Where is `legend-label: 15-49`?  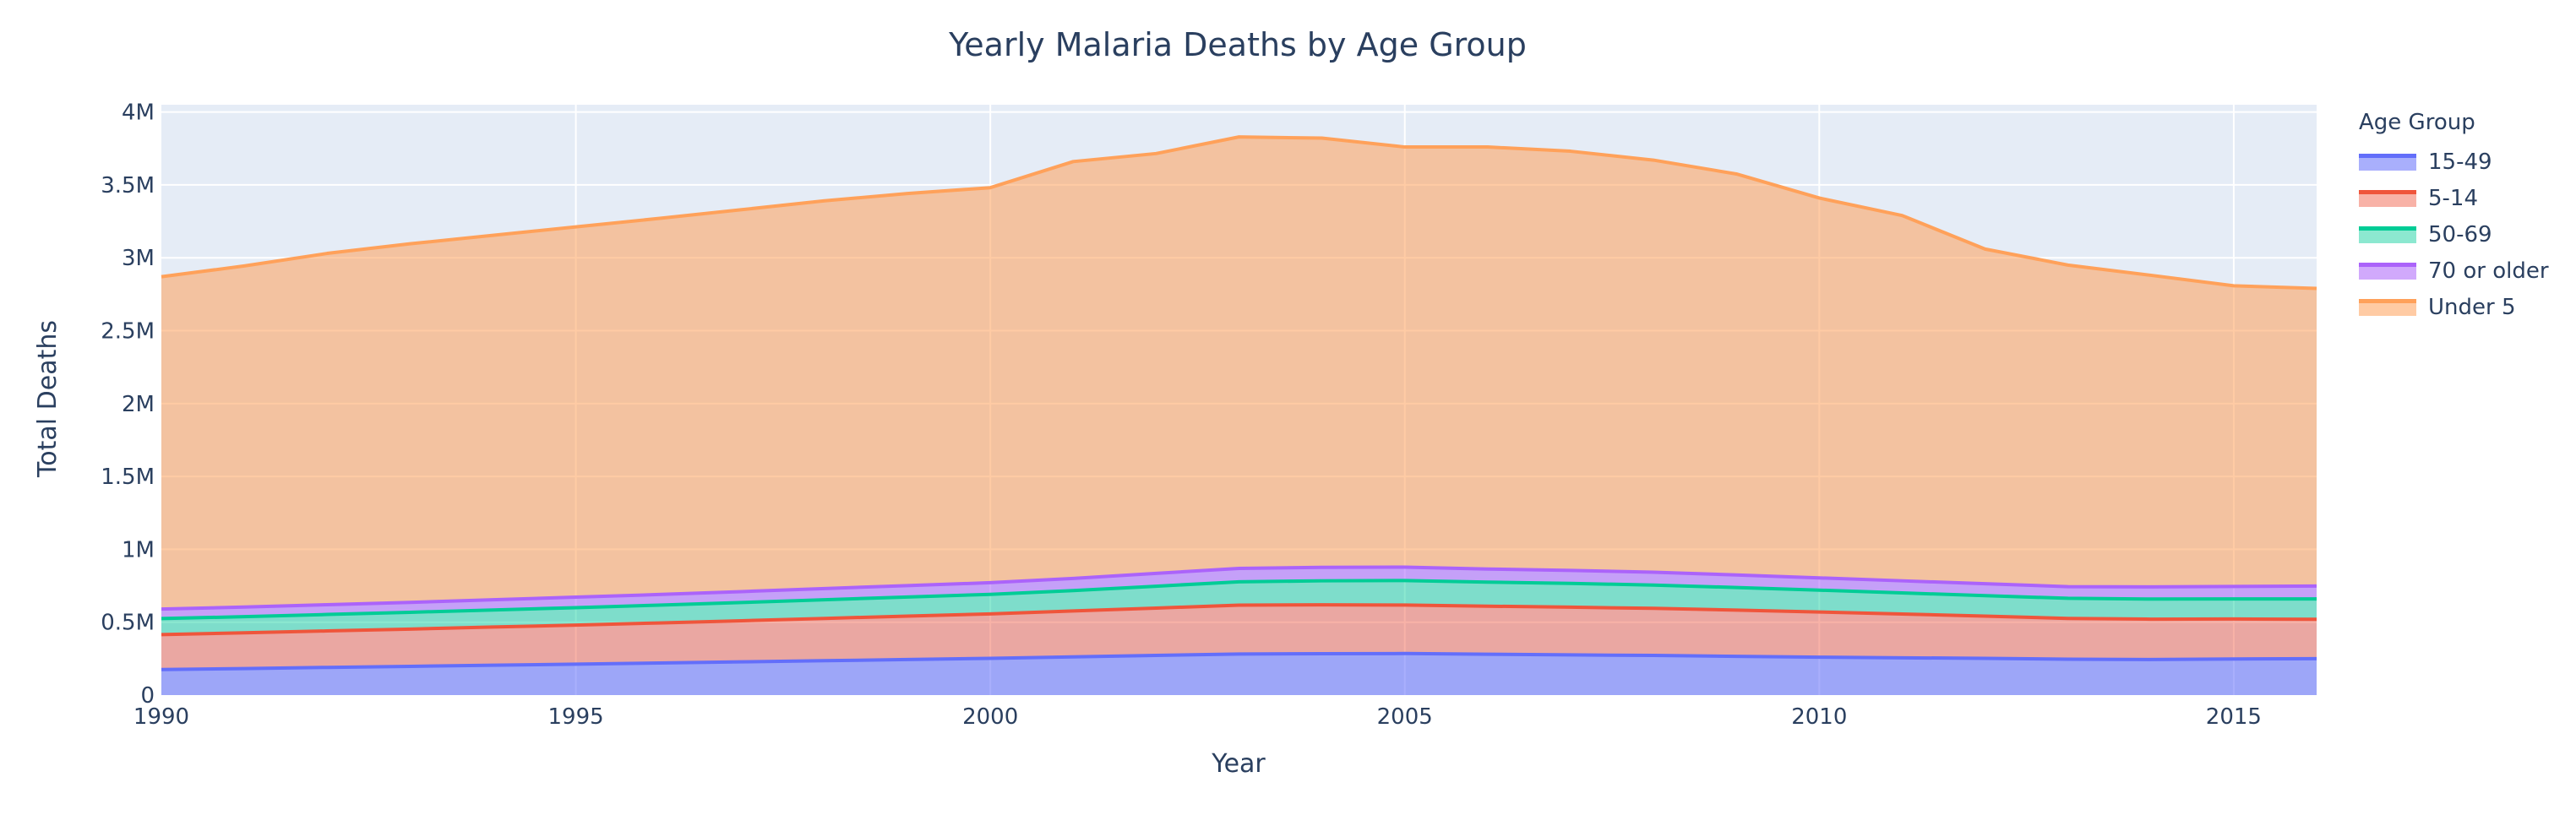
legend-label: 15-49 is located at coordinates (2460, 162).